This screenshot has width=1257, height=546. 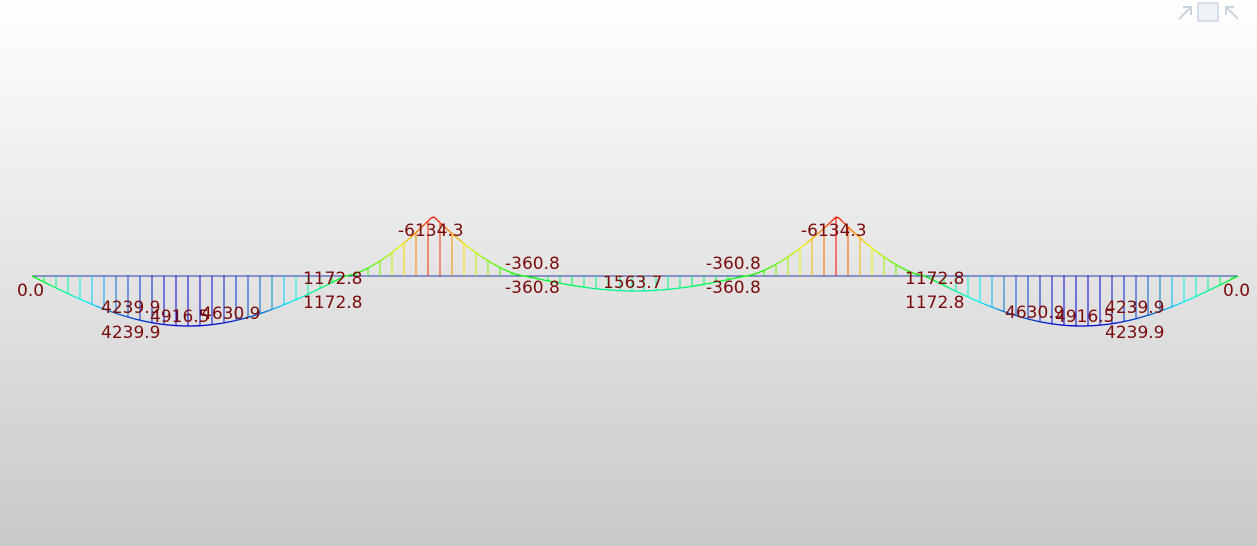 What do you see at coordinates (130, 308) in the screenshot?
I see `value-label: 4239.9` at bounding box center [130, 308].